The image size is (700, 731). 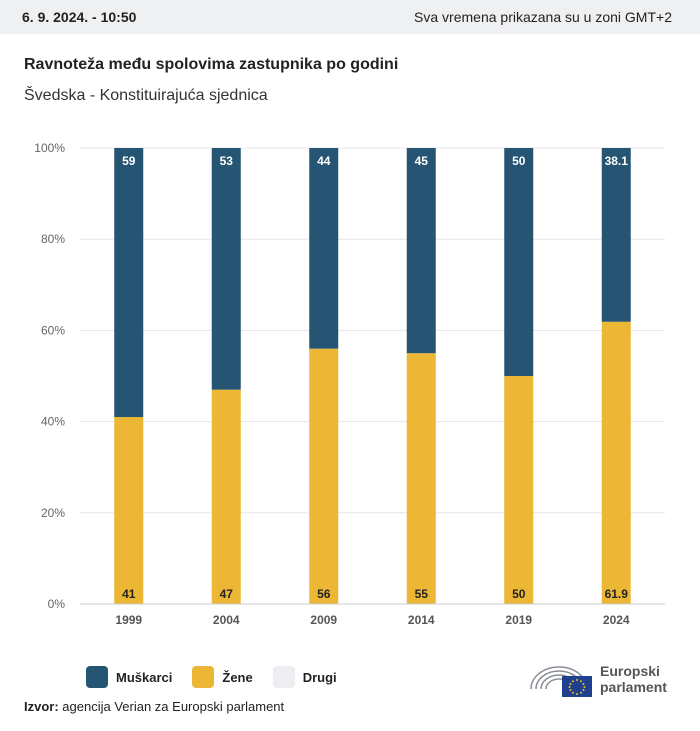 I want to click on logo-line-2: parlament, so click(x=633, y=687).